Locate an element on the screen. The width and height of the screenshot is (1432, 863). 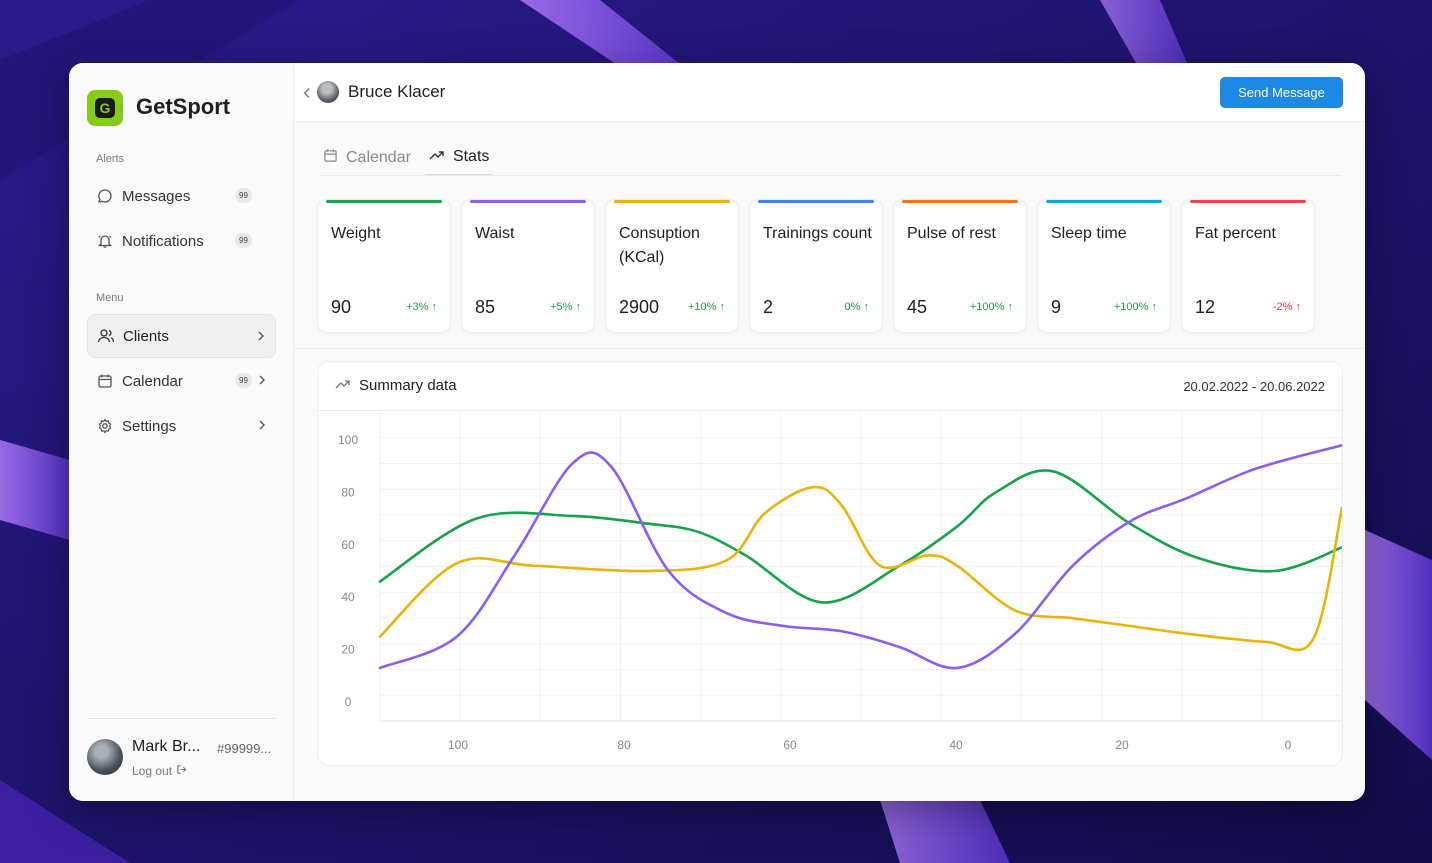
section-divider is located at coordinates (829, 348).